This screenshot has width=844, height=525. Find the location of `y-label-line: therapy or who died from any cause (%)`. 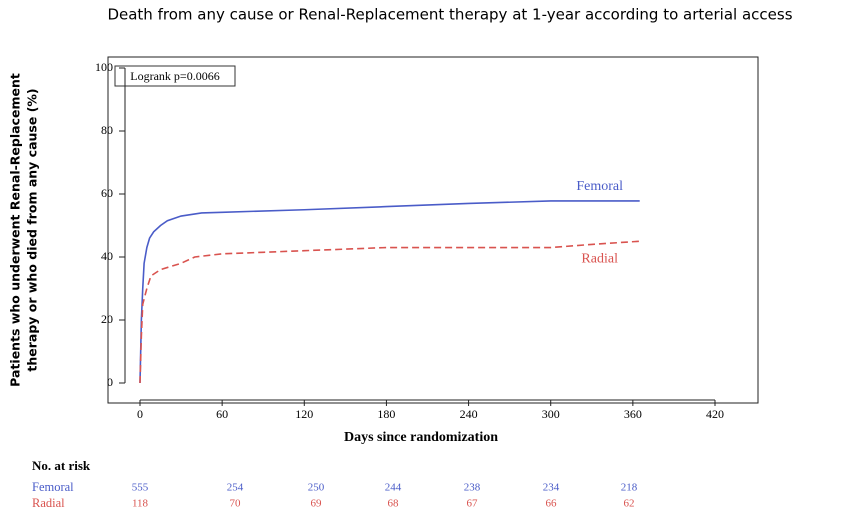

y-label-line: therapy or who died from any cause (%) is located at coordinates (32, 229).